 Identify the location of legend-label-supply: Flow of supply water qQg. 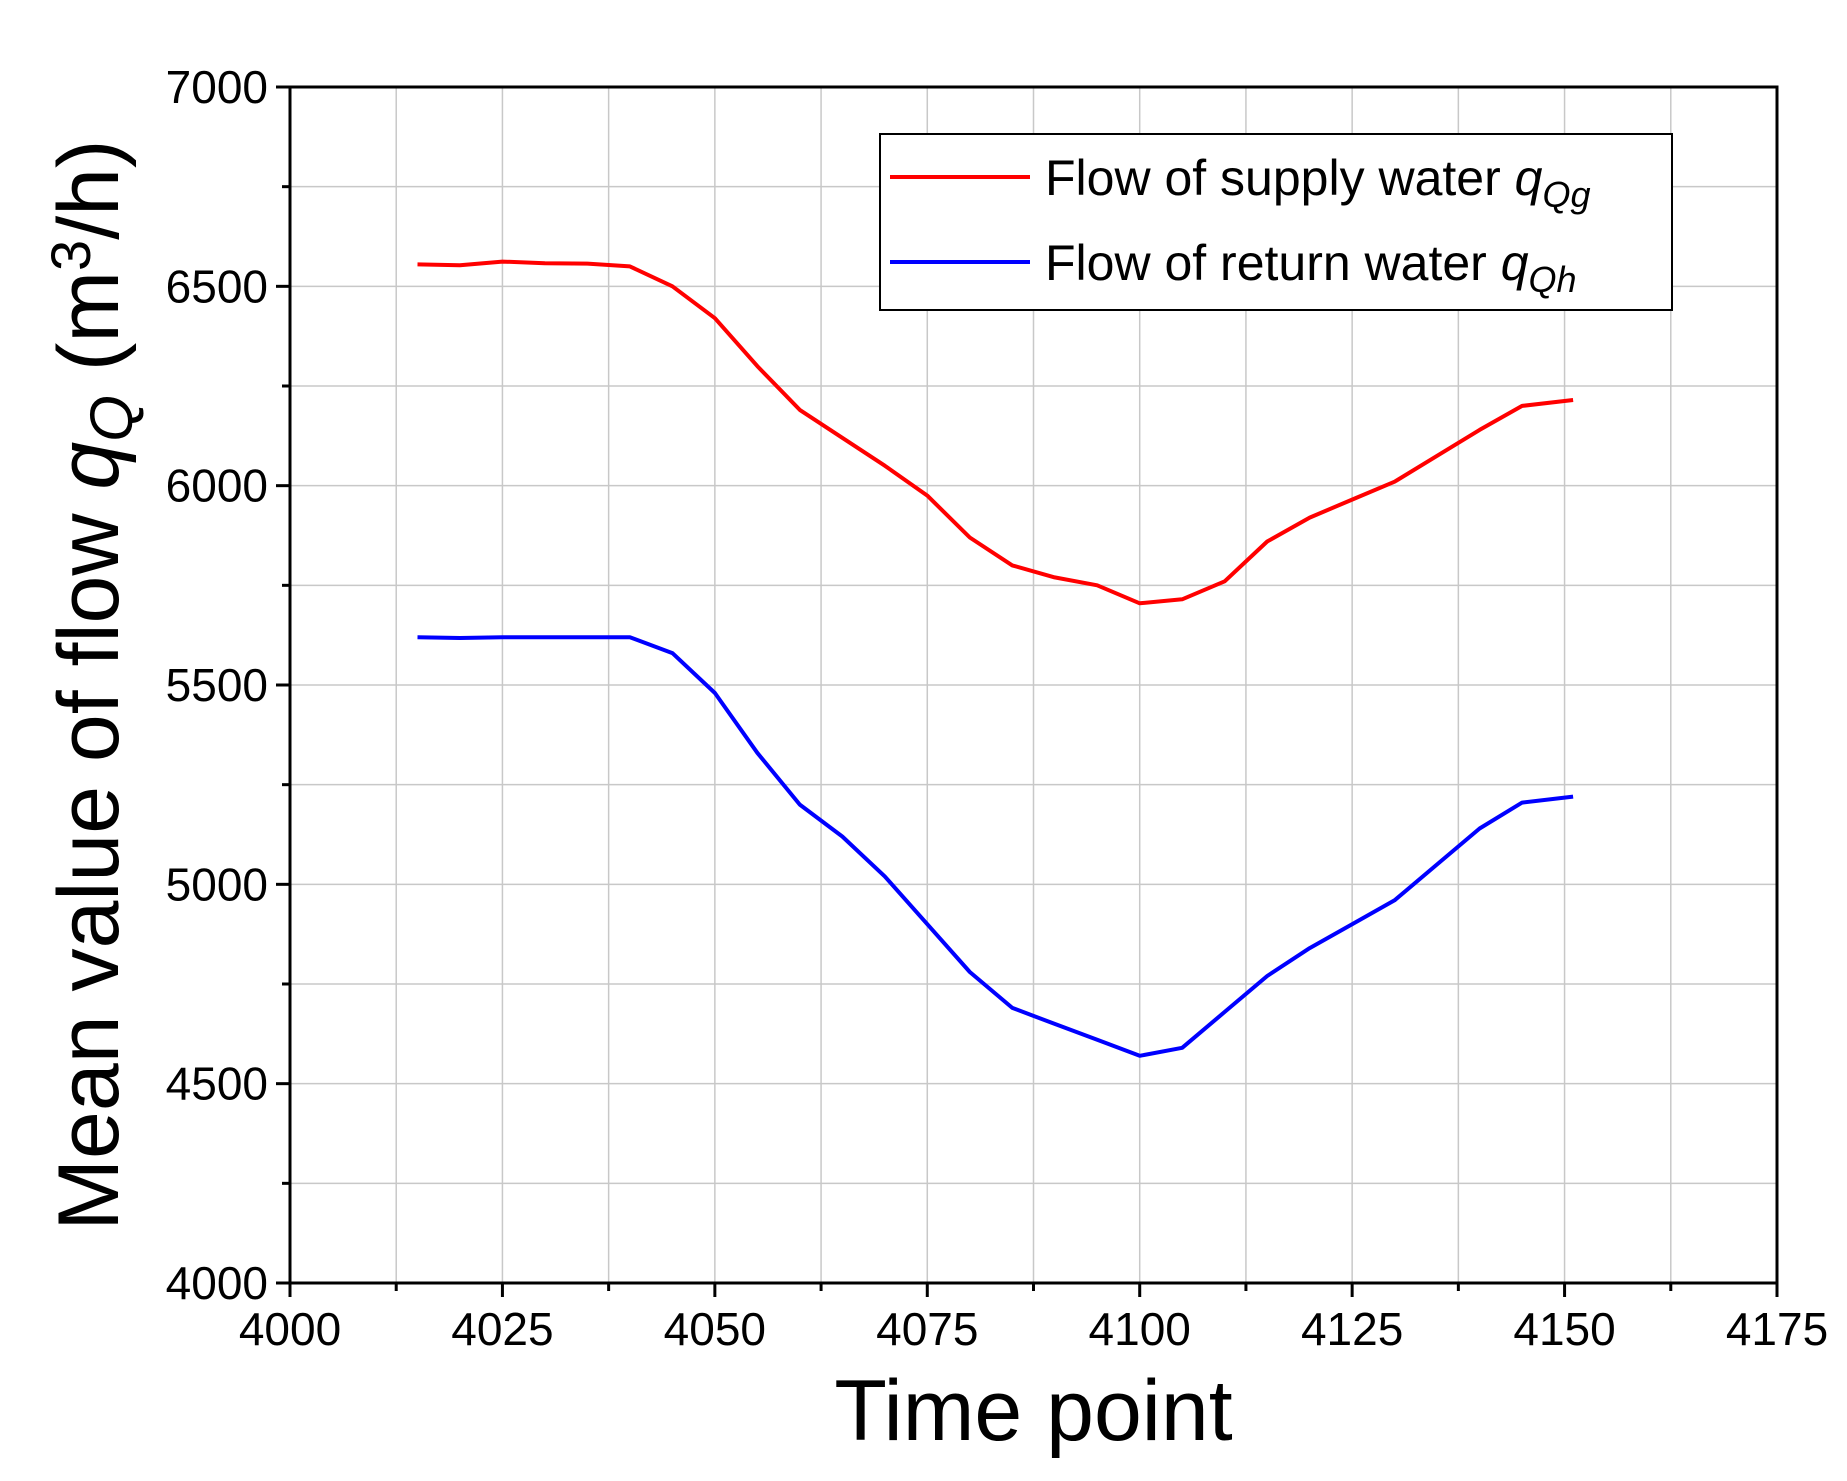
(1317, 182).